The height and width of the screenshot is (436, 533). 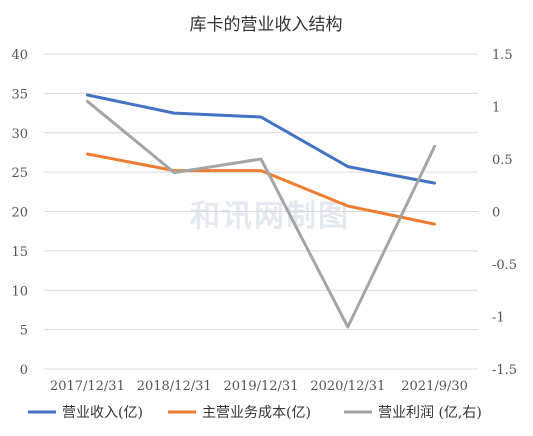 I want to click on right-tick-label: -0.5, so click(x=504, y=265).